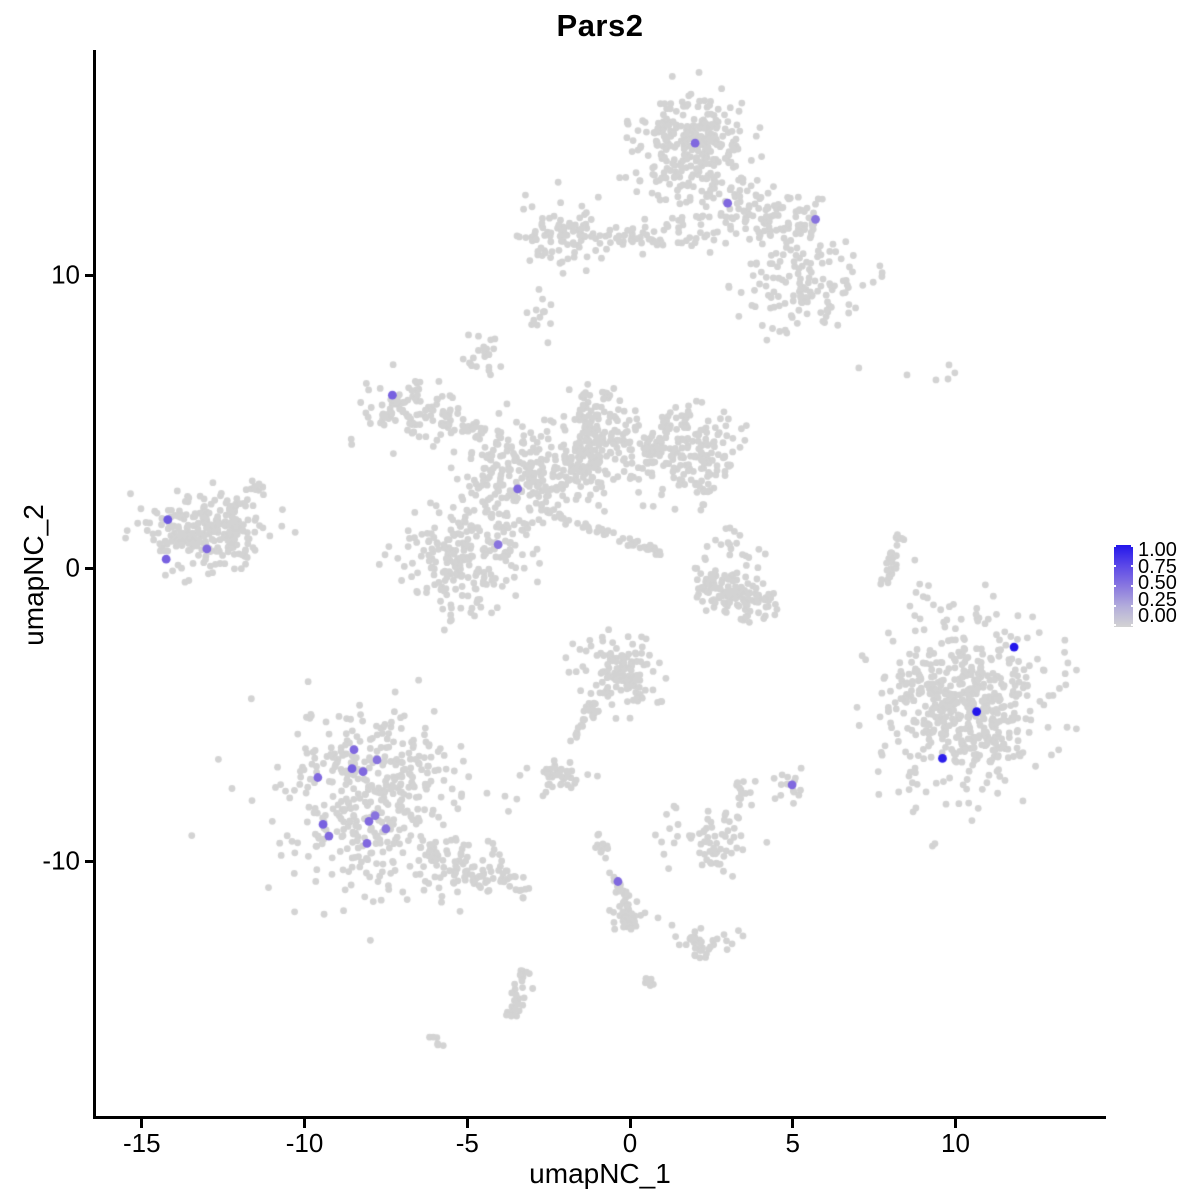  Describe the element at coordinates (467, 1143) in the screenshot. I see `x-tick-label: -5` at that location.